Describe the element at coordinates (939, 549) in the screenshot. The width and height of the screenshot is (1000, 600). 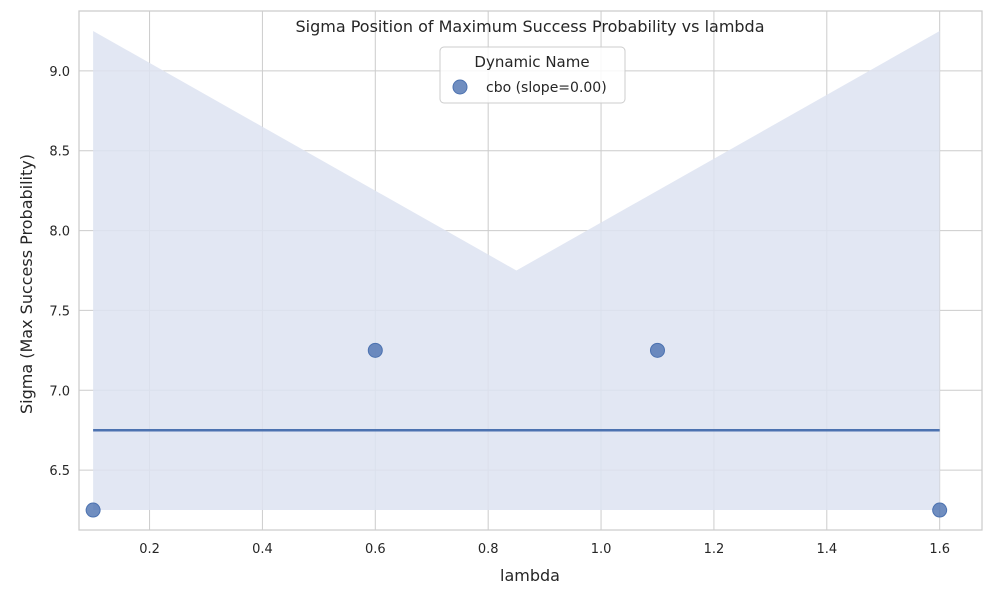
I see `x-tick-label: 1.6` at that location.